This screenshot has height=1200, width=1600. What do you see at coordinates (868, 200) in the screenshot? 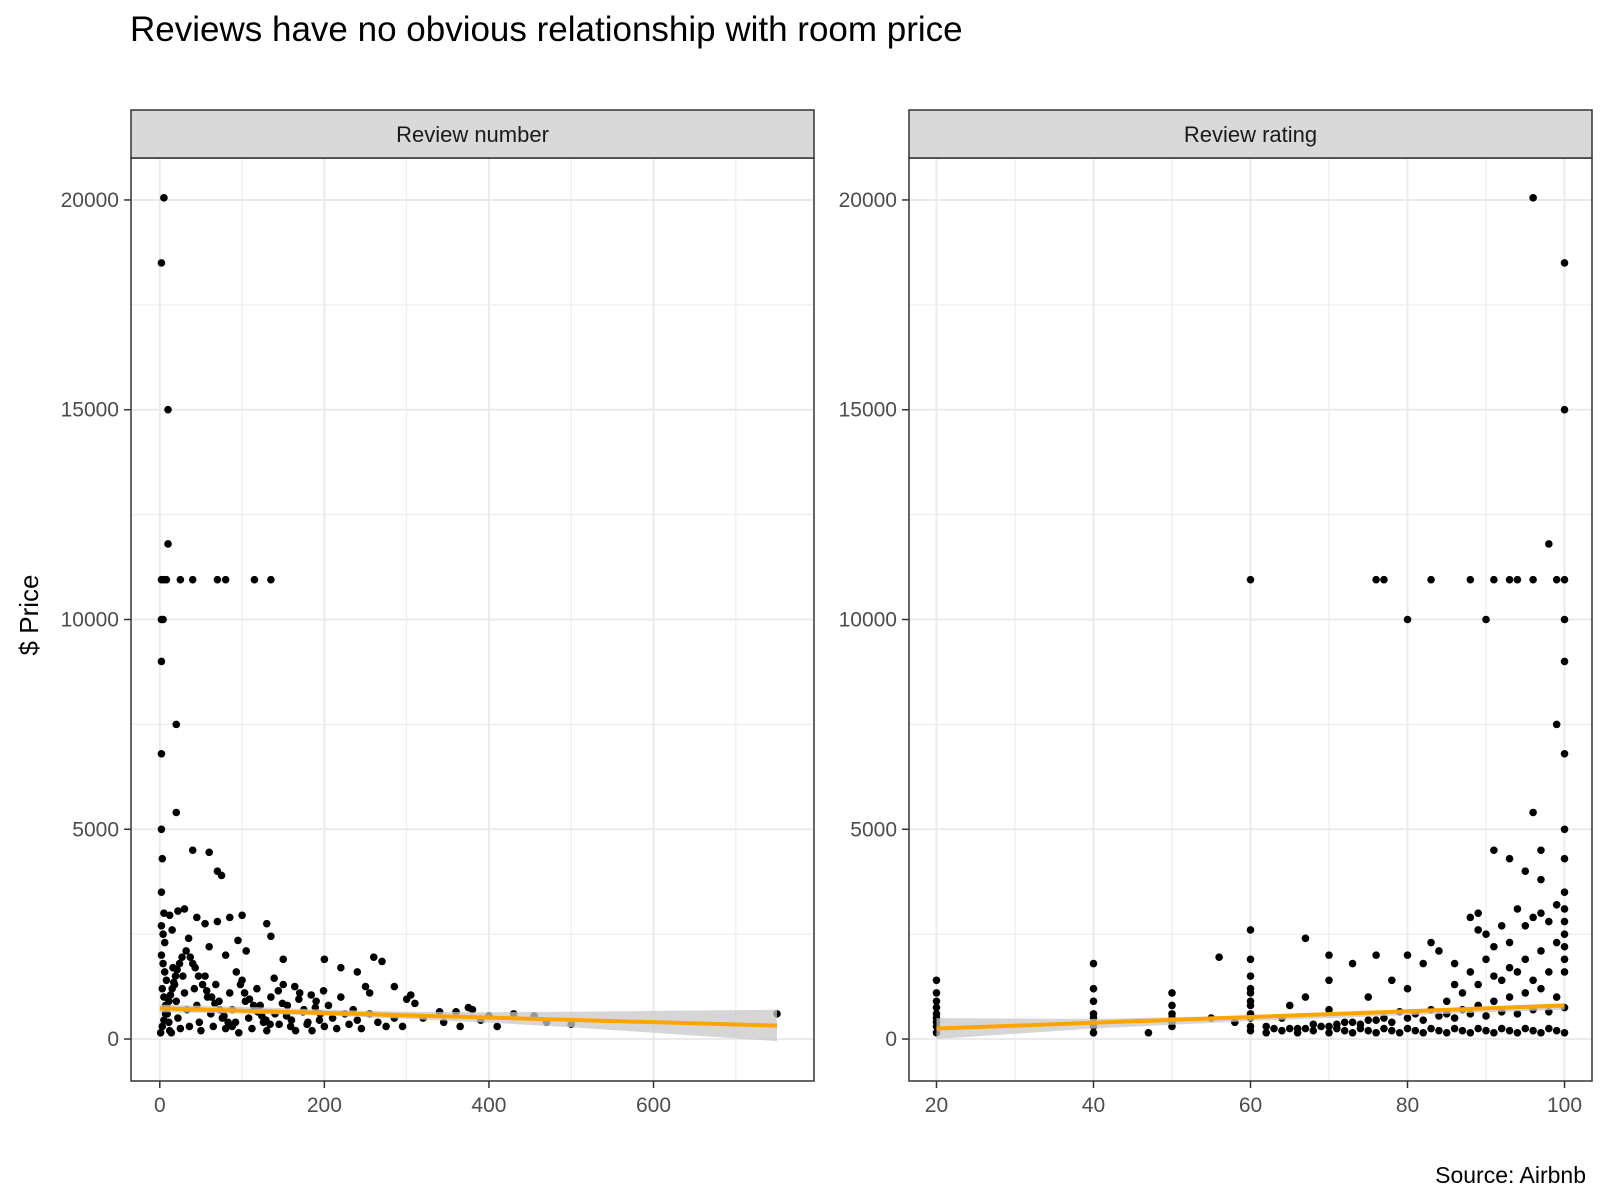
I see `y-tick-label: 20000` at bounding box center [868, 200].